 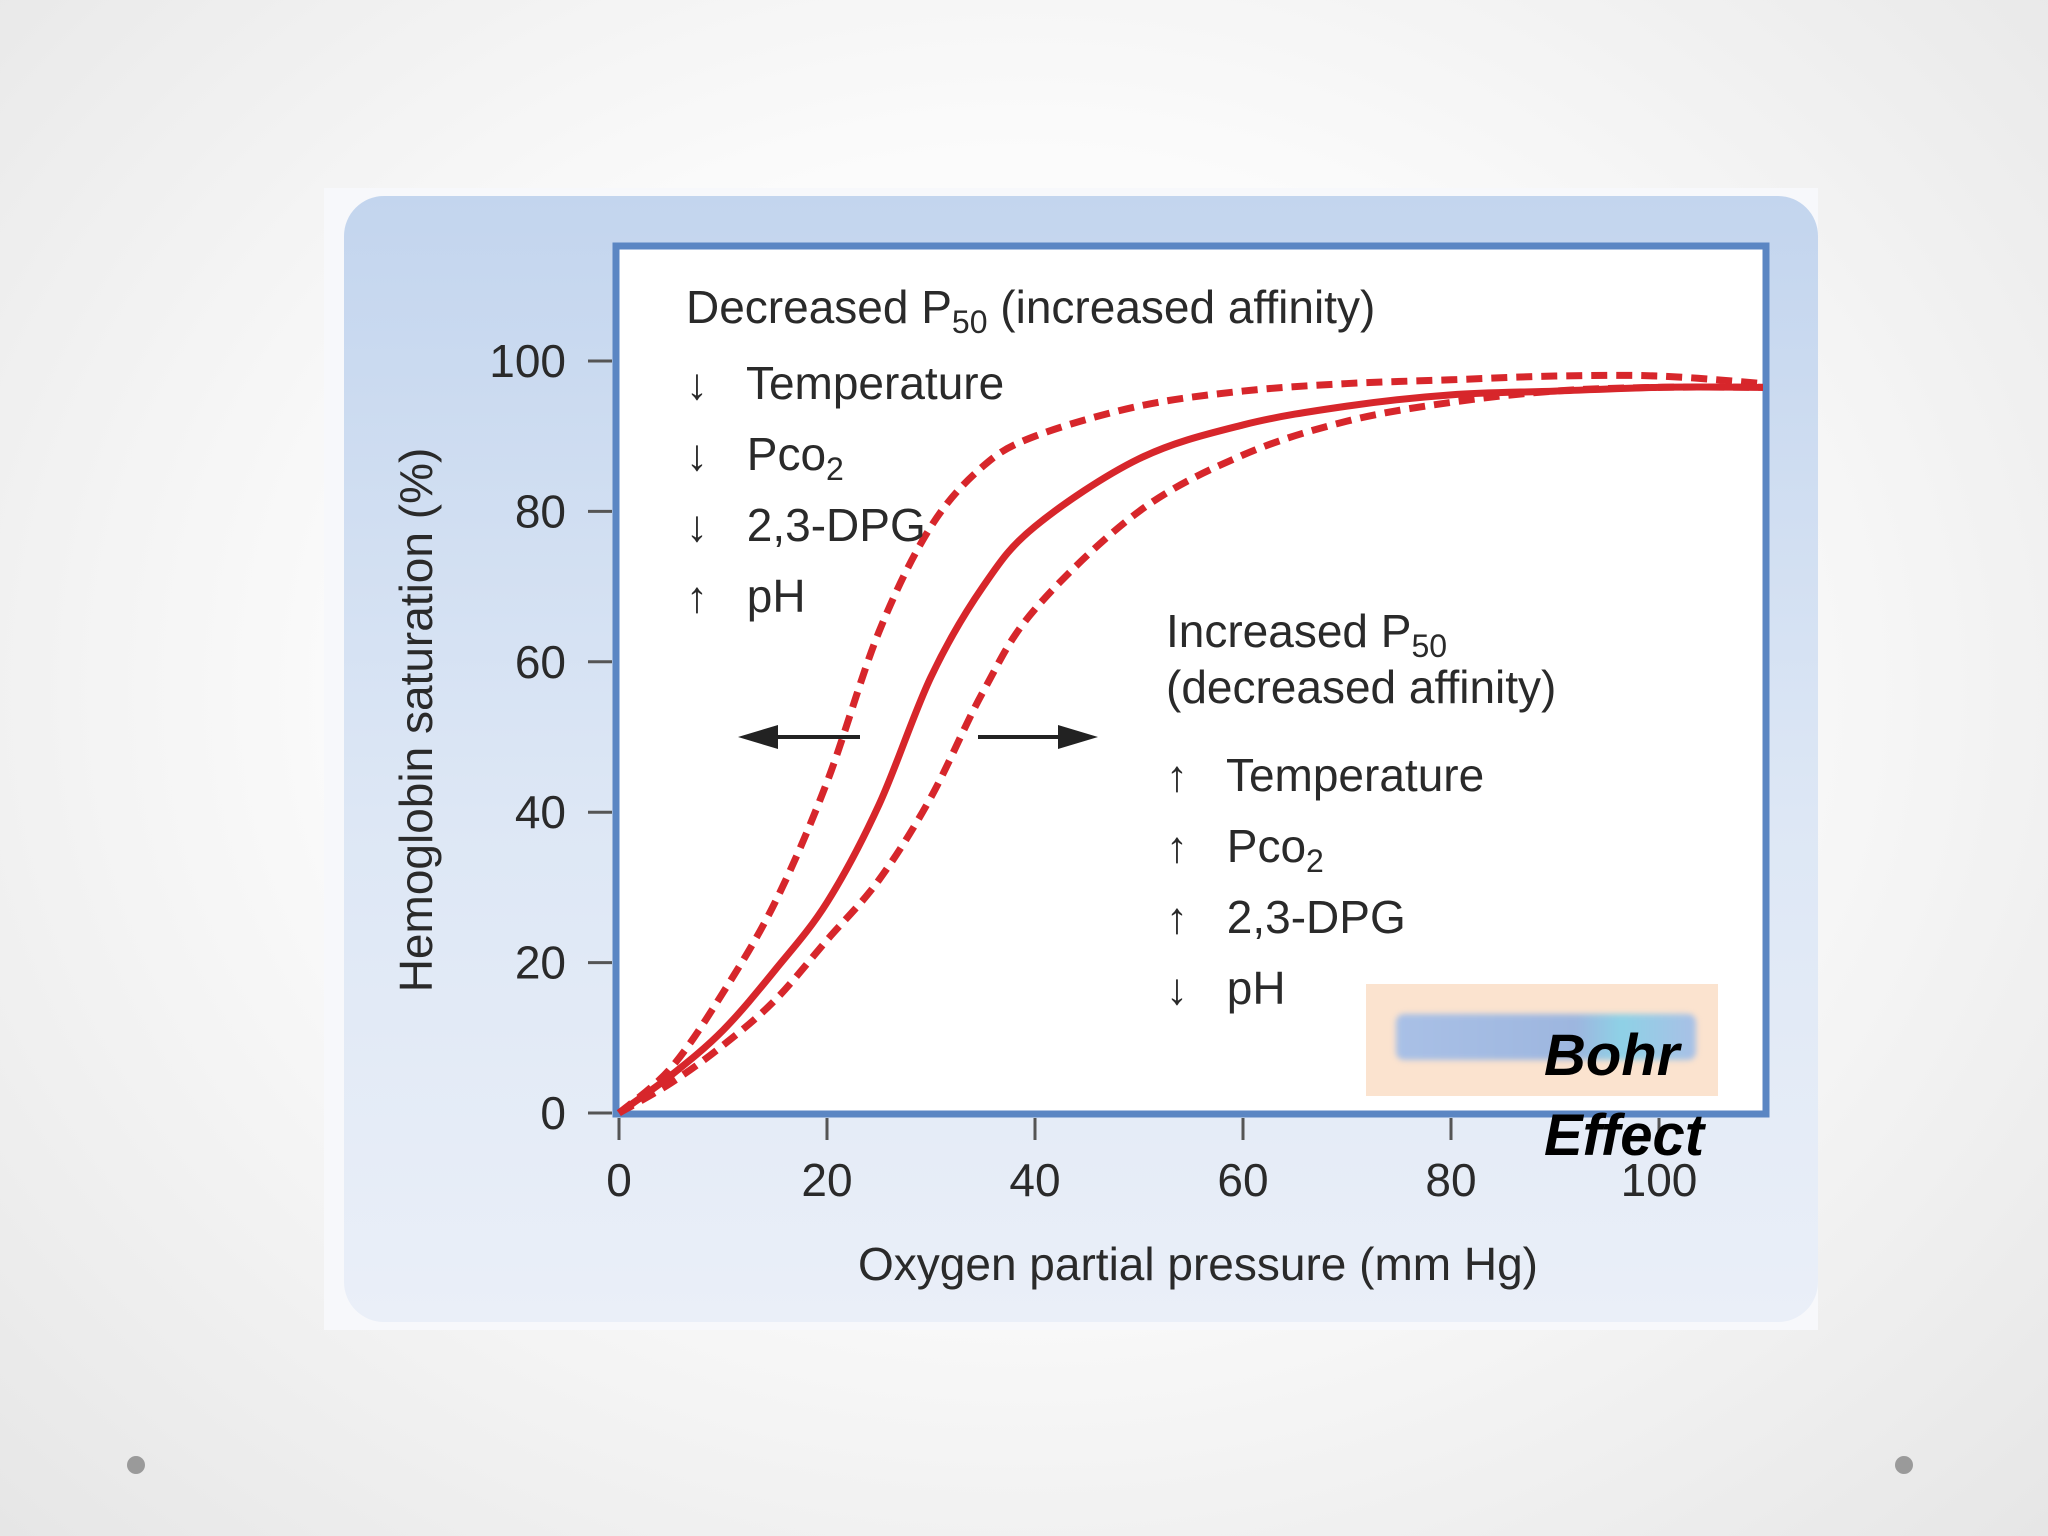 What do you see at coordinates (1181, 307) in the screenshot?
I see `left-title-rest: (increased affinity)` at bounding box center [1181, 307].